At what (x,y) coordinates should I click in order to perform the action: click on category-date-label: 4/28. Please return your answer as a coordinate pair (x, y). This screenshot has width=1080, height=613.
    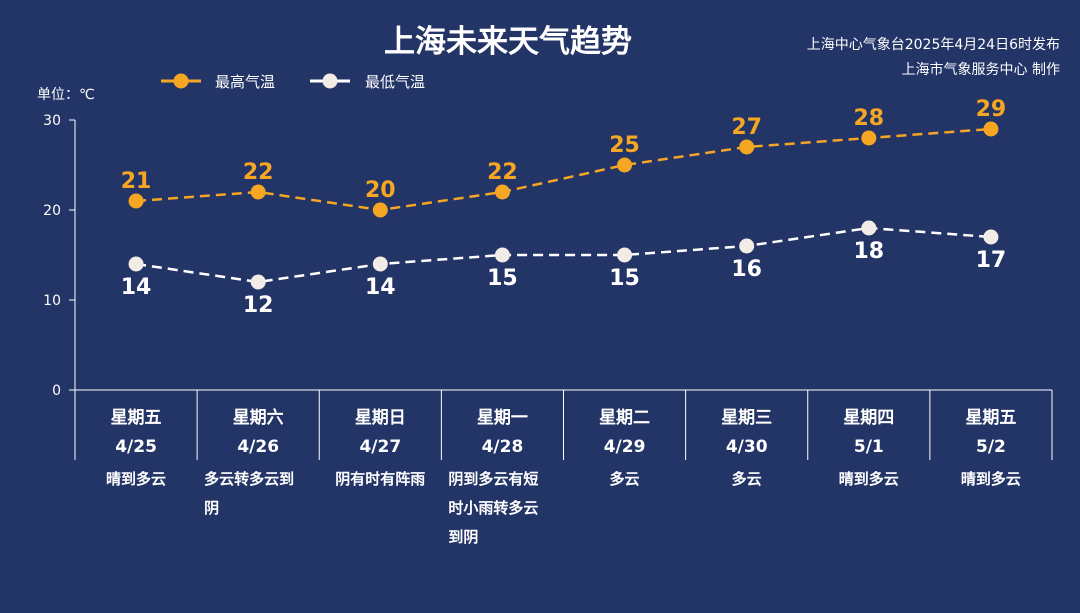
    Looking at the image, I should click on (503, 447).